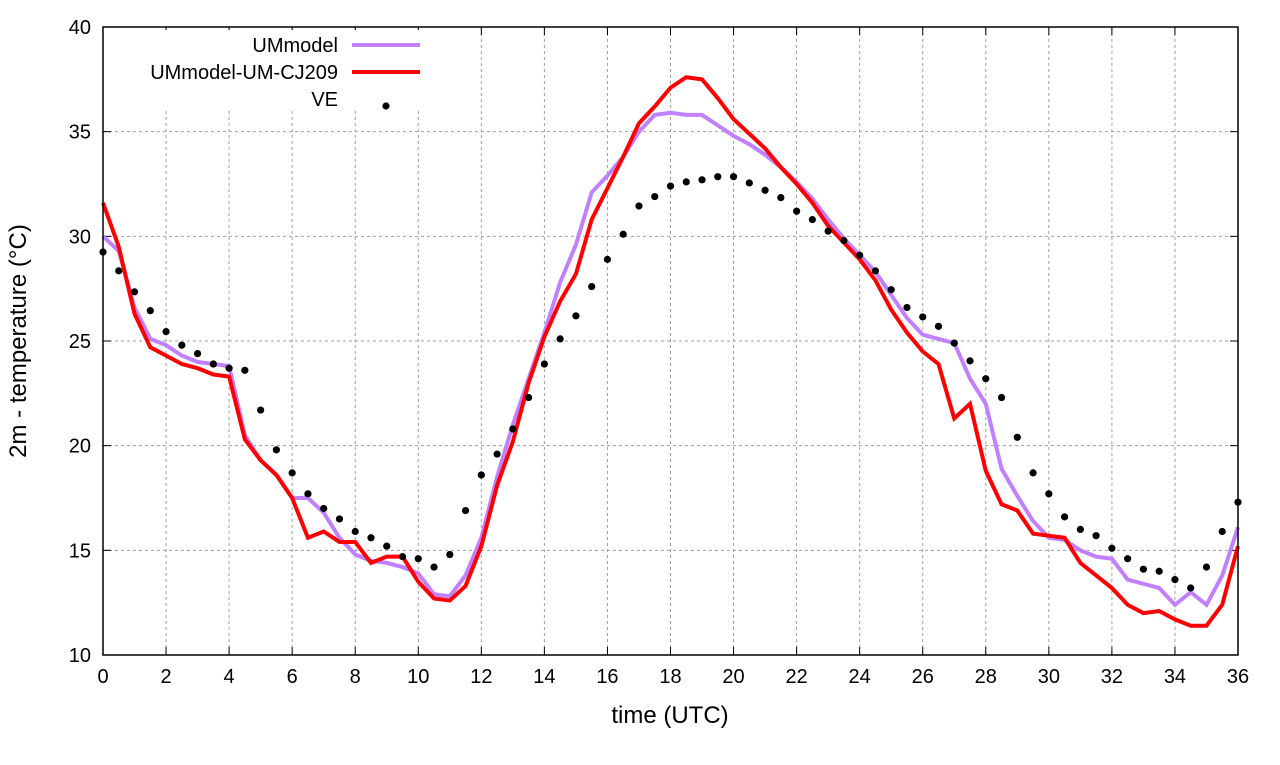  What do you see at coordinates (544, 677) in the screenshot?
I see `x-tick-label: 14` at bounding box center [544, 677].